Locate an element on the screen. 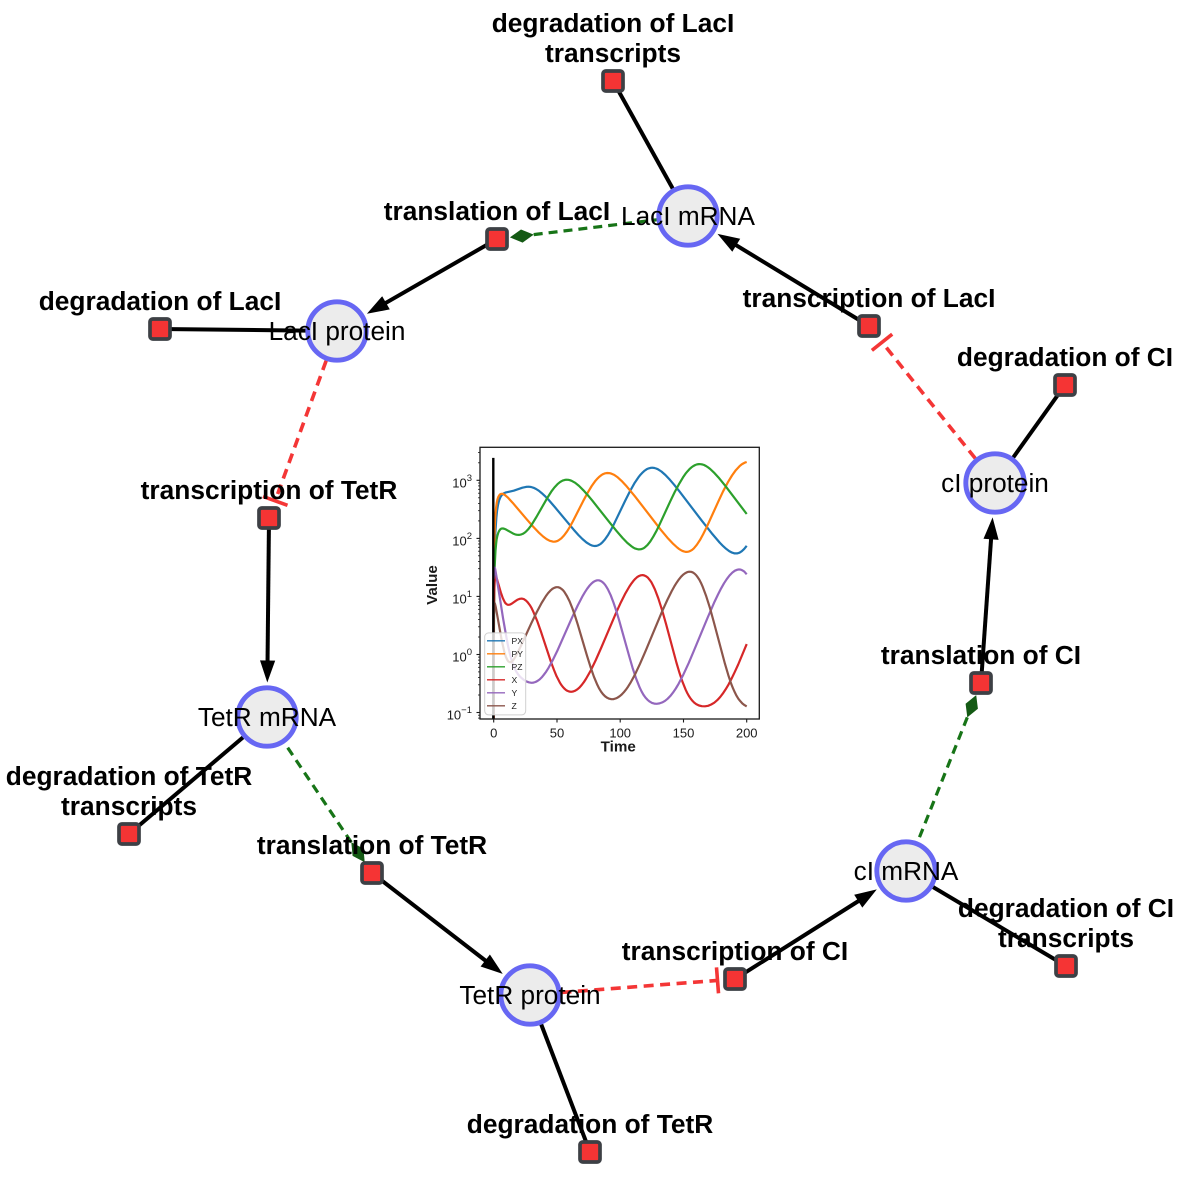 This screenshot has height=1200, width=1189. svg-text: cI protein is located at coordinates (995, 483).